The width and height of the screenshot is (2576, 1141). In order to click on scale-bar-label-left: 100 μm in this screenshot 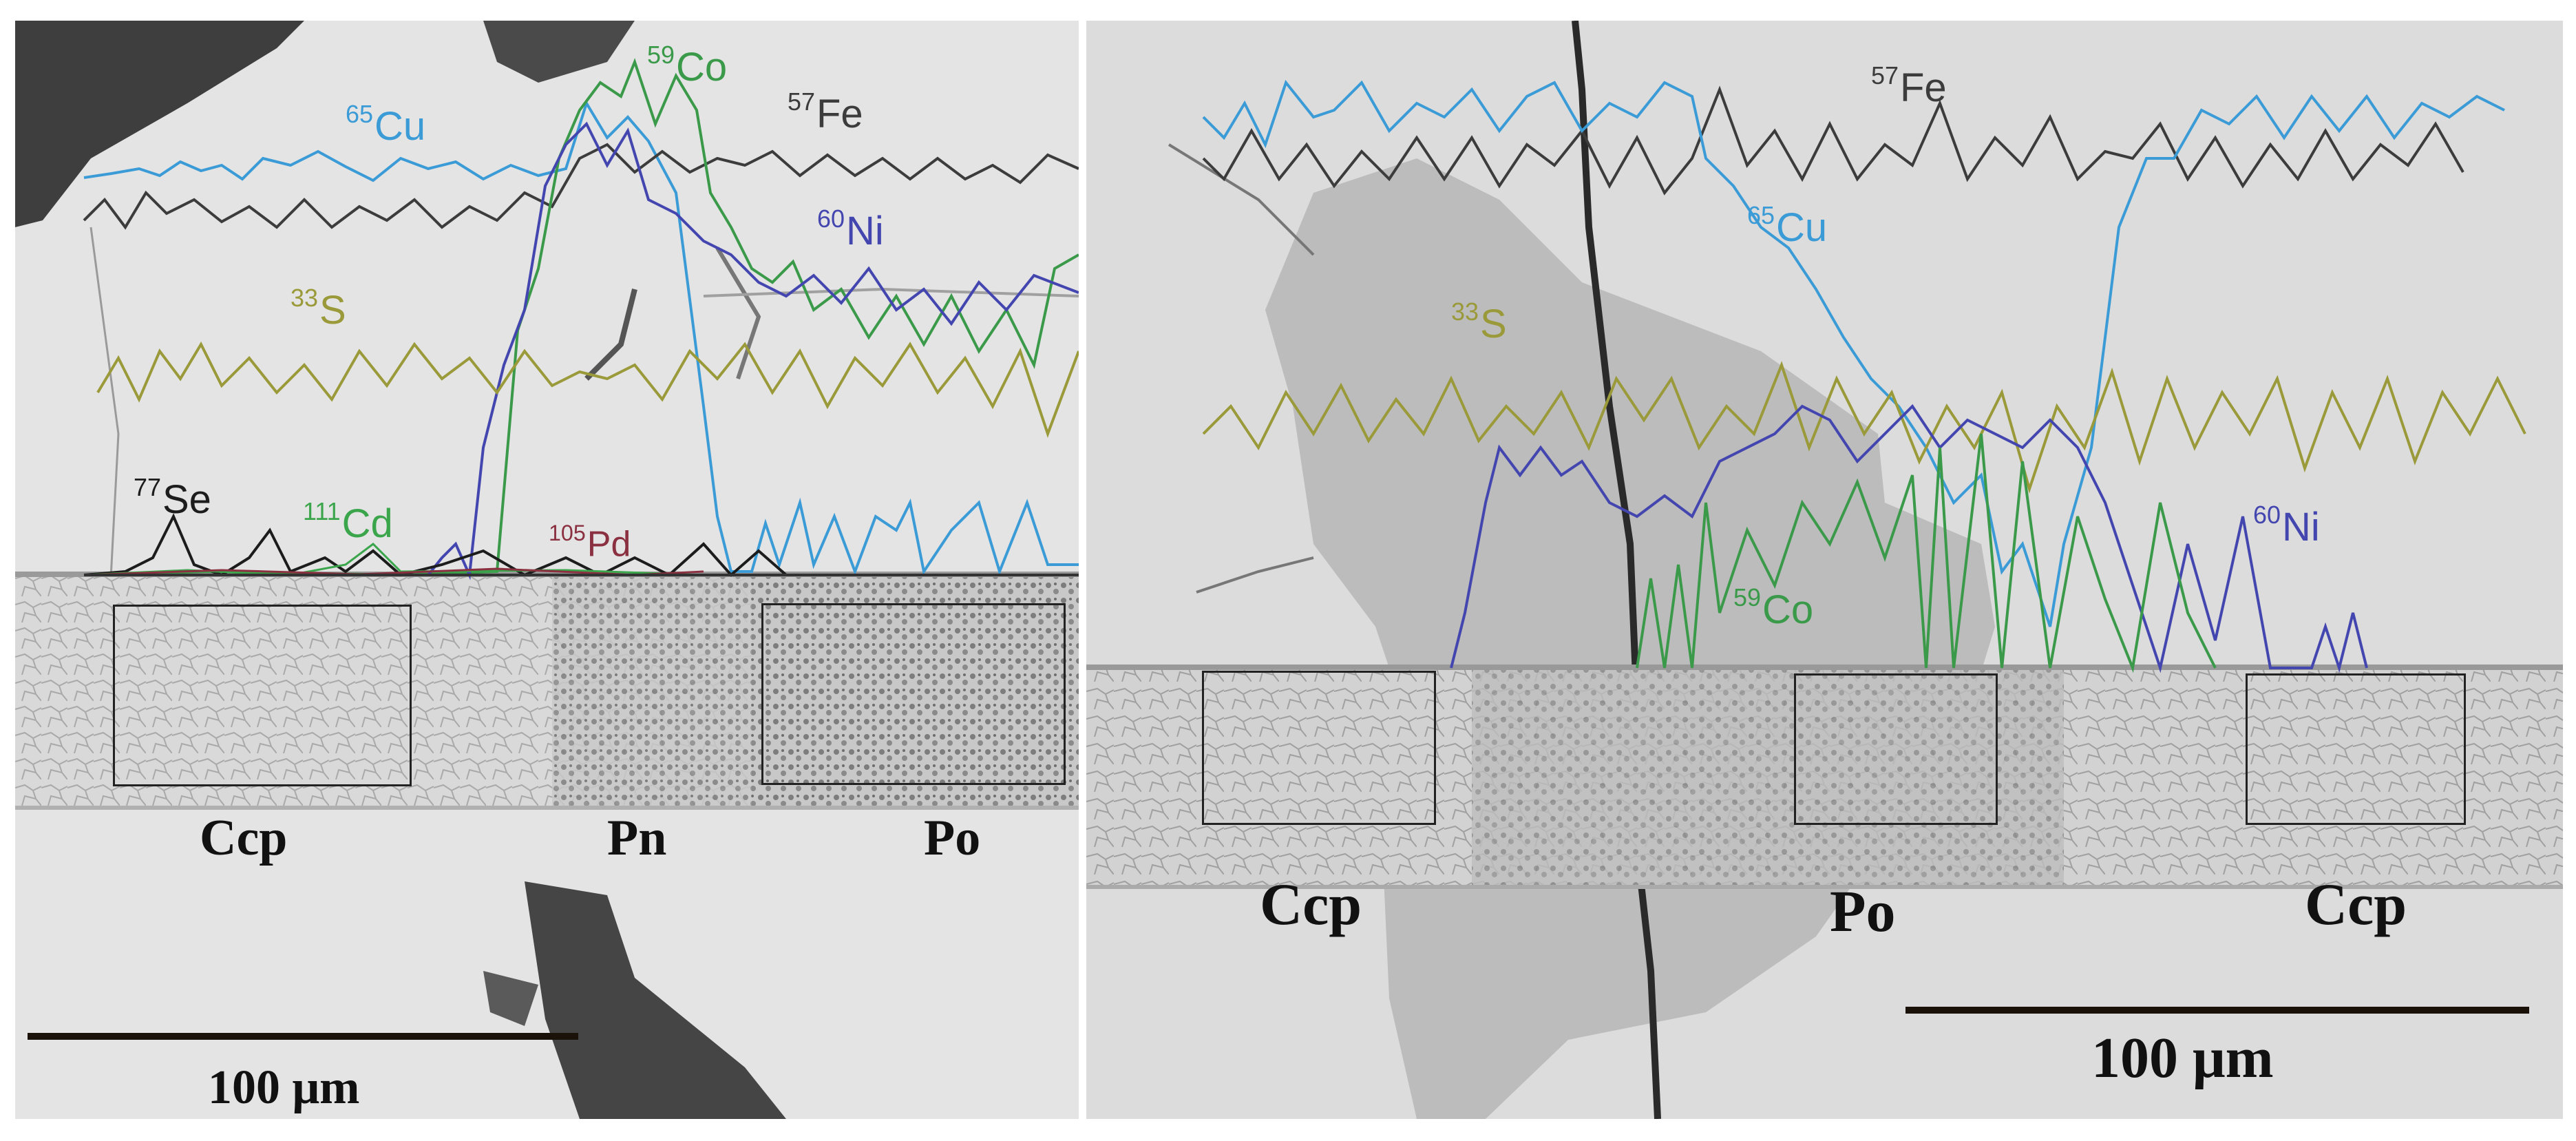, I will do `click(284, 1087)`.